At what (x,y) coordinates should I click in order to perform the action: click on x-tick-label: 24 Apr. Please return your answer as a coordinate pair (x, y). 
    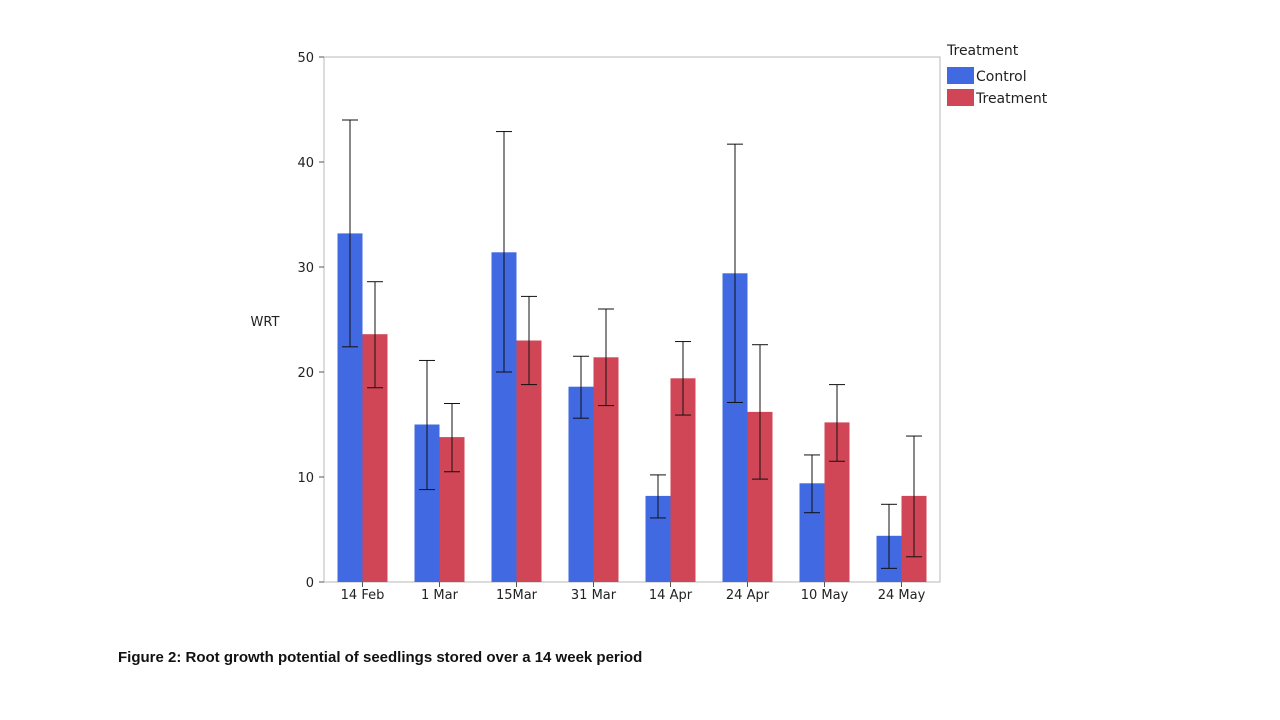
    Looking at the image, I should click on (748, 595).